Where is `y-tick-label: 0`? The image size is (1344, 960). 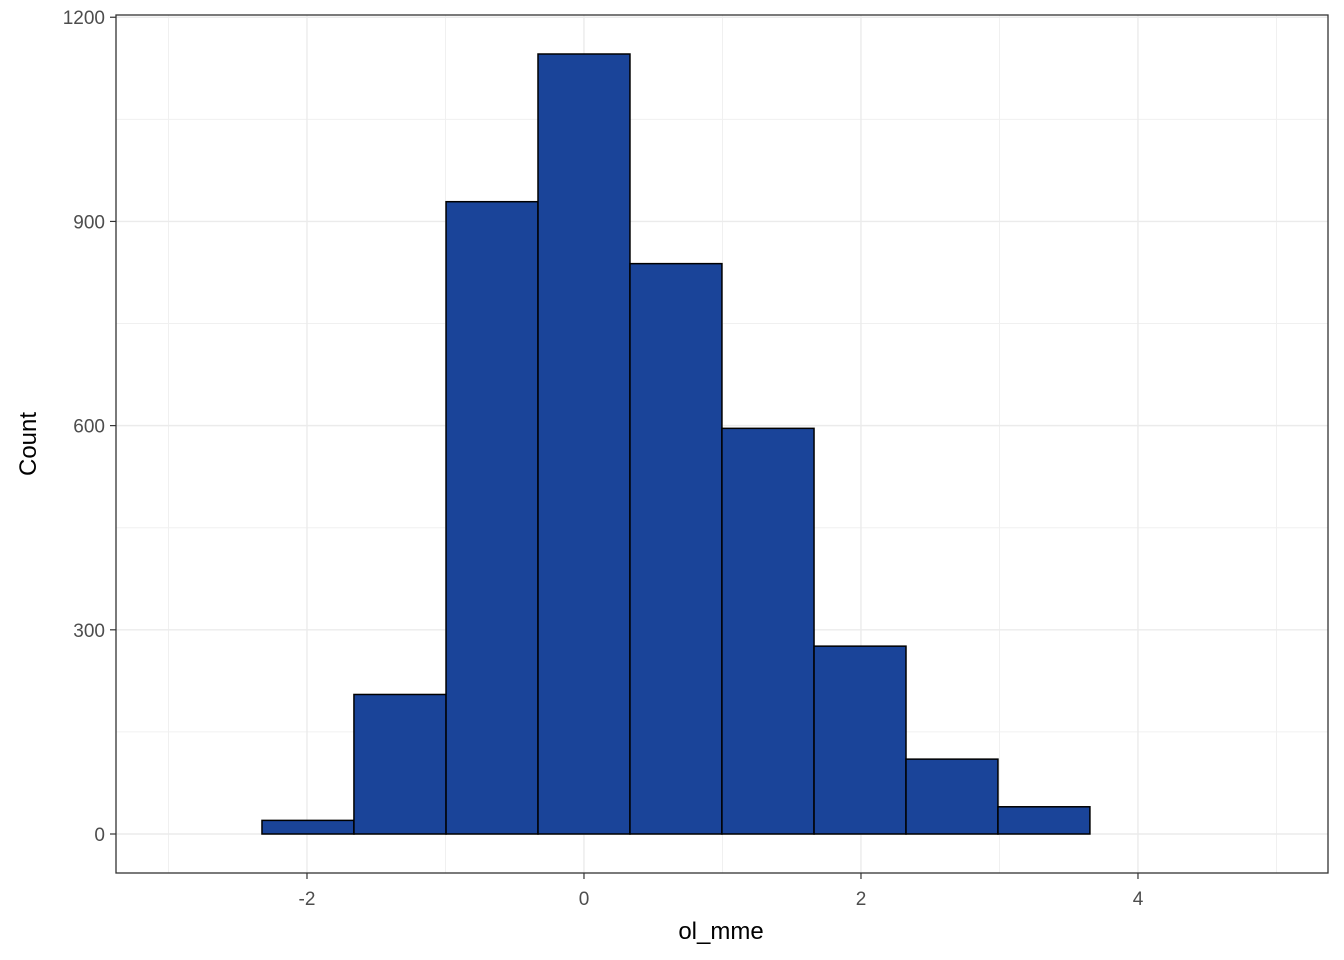
y-tick-label: 0 is located at coordinates (99, 835).